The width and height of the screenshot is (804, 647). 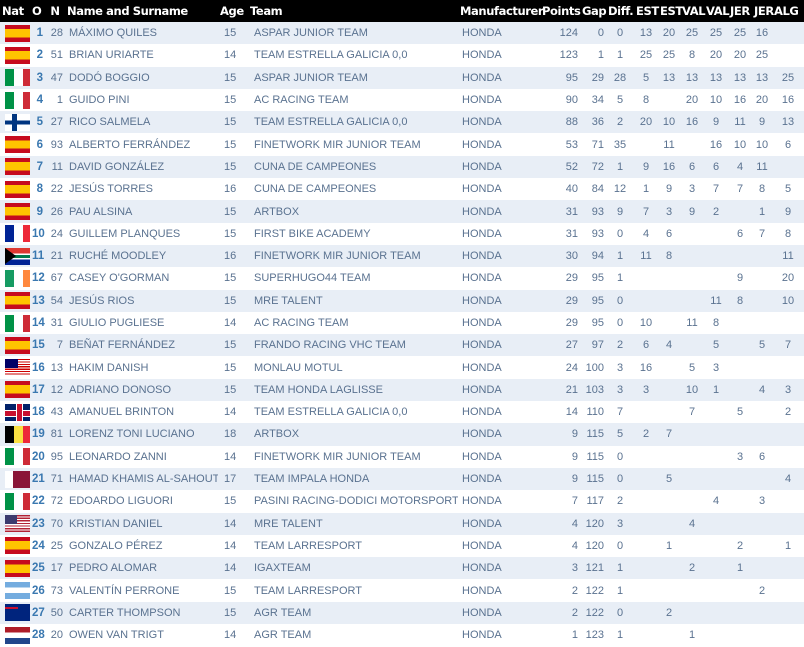 I want to click on rider-name: RUCHÉ MOODLEY, so click(x=141, y=256).